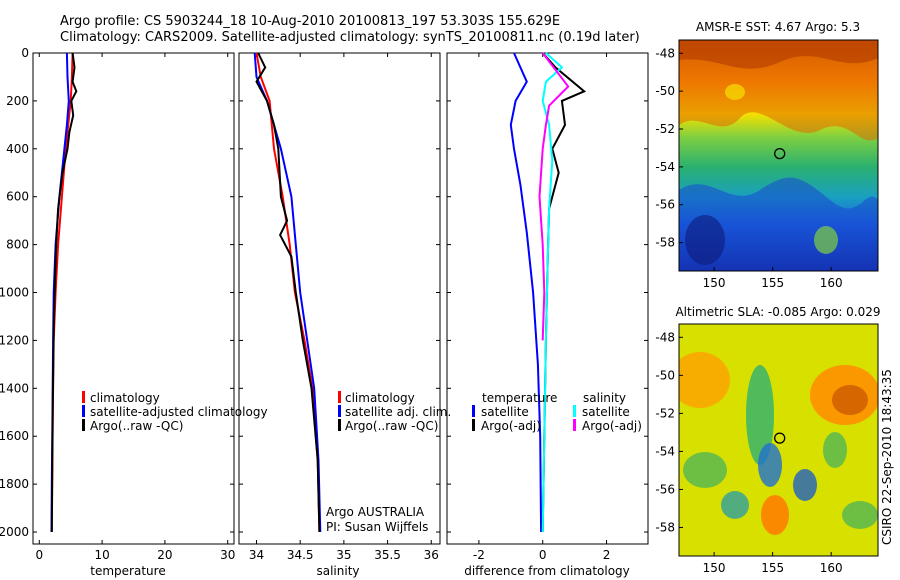 The width and height of the screenshot is (900, 580). I want to click on sla-map-frame, so click(778, 440).